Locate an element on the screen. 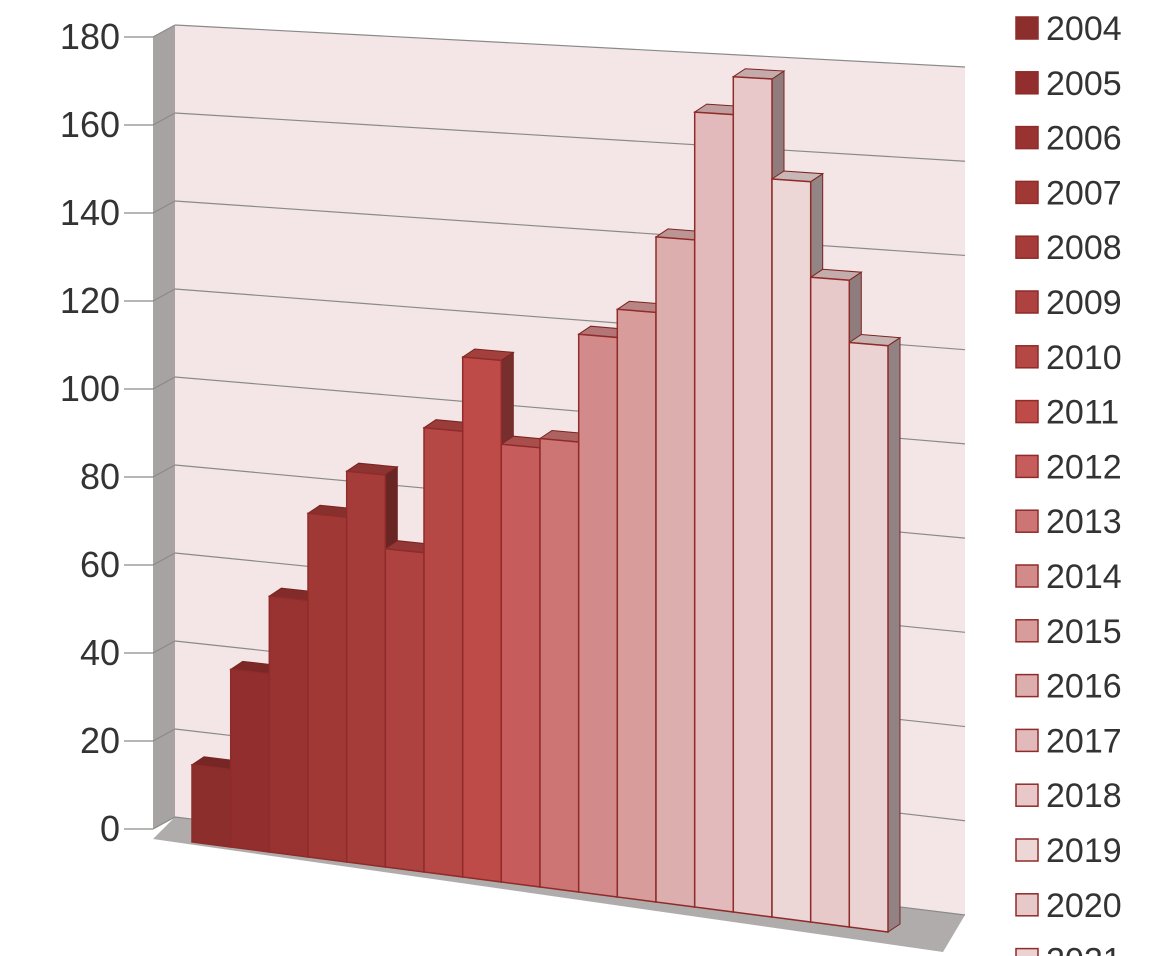 The width and height of the screenshot is (1161, 956). legend-swatch-2007 is located at coordinates (1027, 192).